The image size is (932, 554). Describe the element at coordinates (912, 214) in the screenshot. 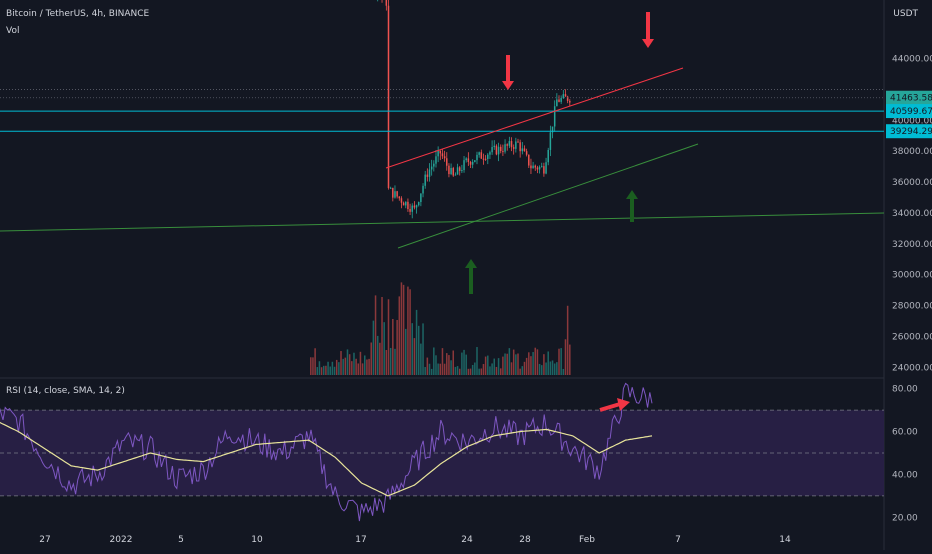

I see `price-tick-label: 34000.00` at that location.